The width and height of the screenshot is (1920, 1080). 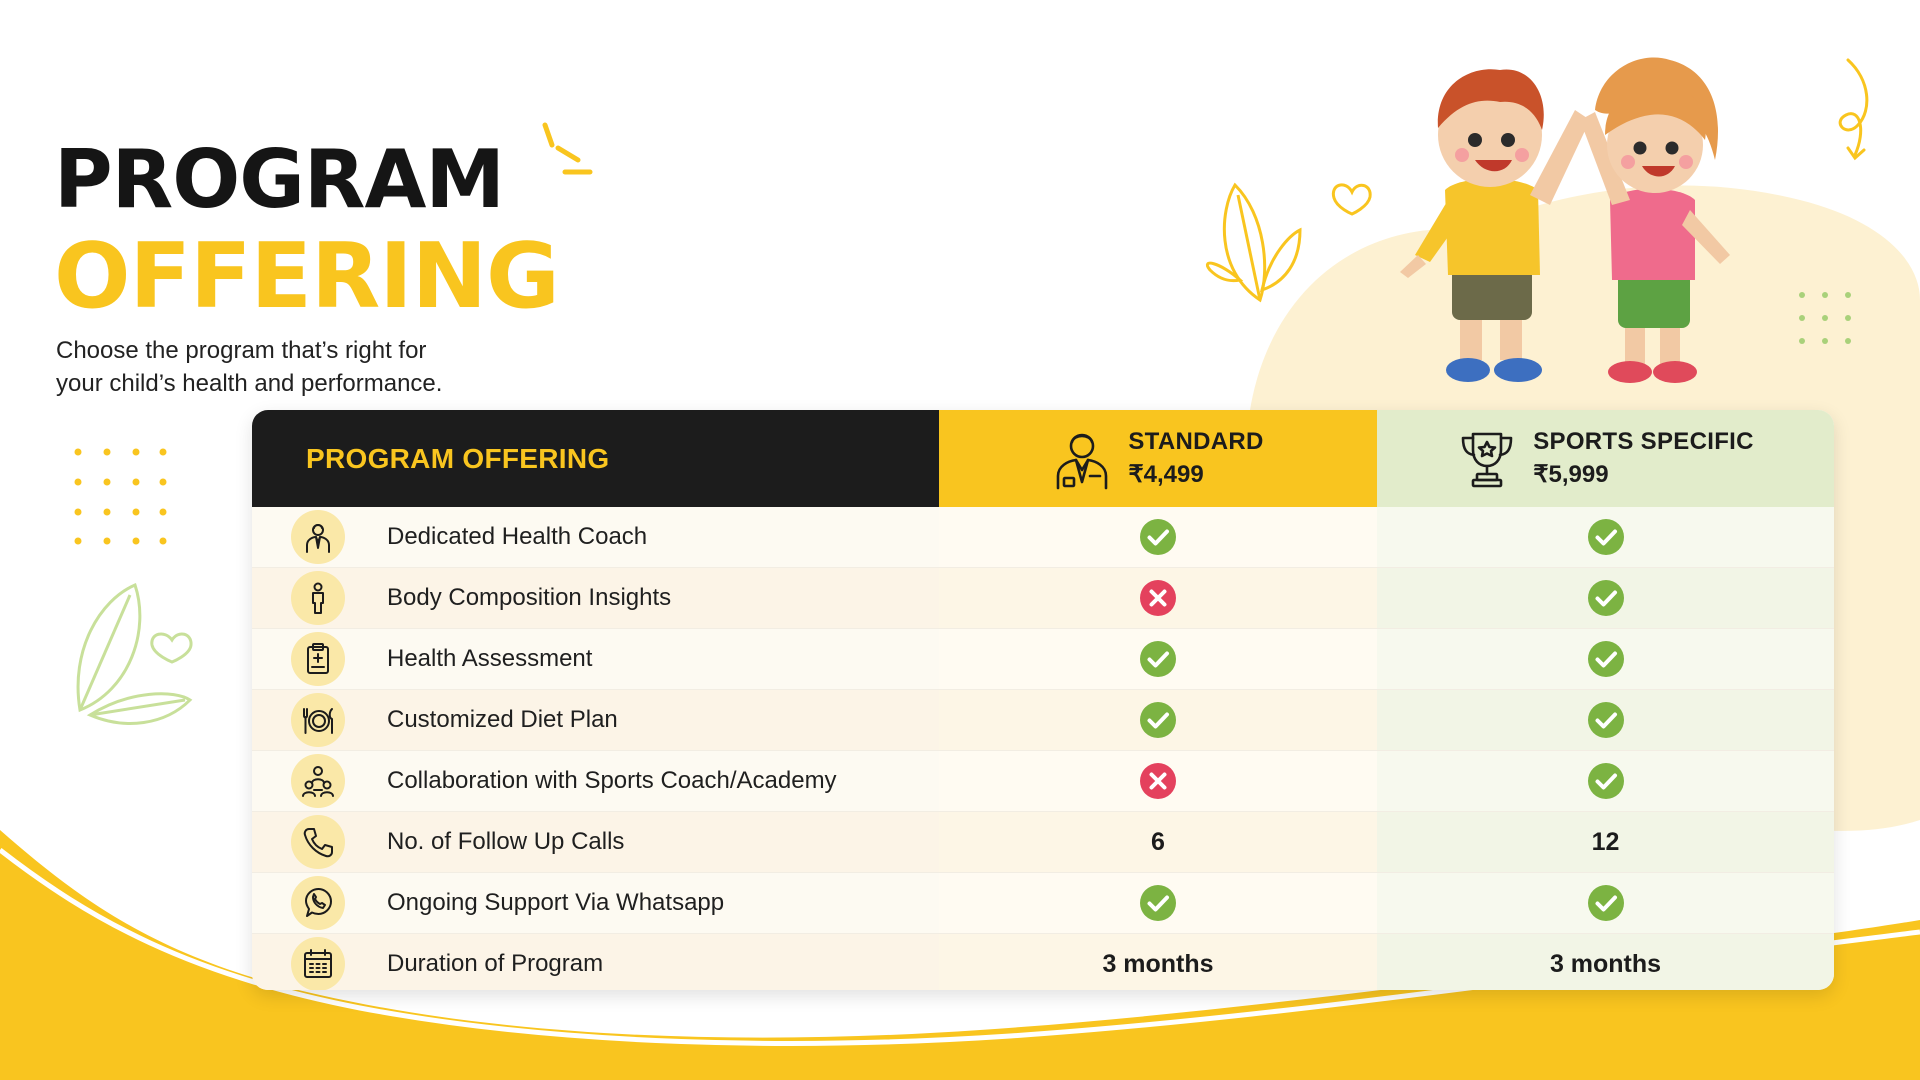 What do you see at coordinates (279, 179) in the screenshot?
I see `page-title-line1: PROGRAM` at bounding box center [279, 179].